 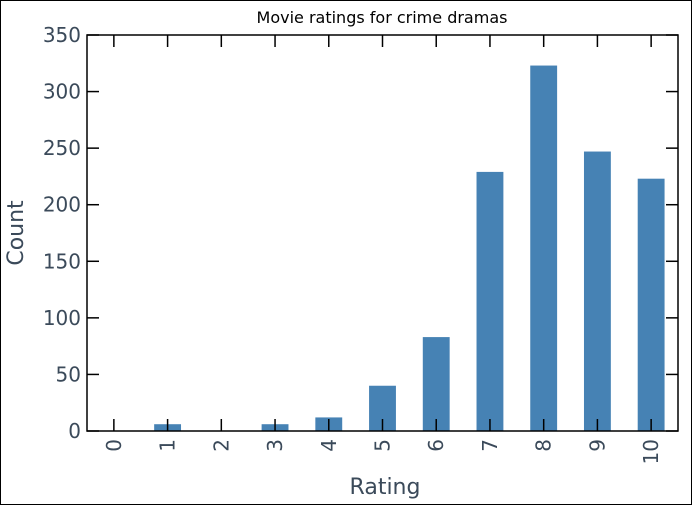 What do you see at coordinates (62, 35) in the screenshot?
I see `y-tick-label: 350` at bounding box center [62, 35].